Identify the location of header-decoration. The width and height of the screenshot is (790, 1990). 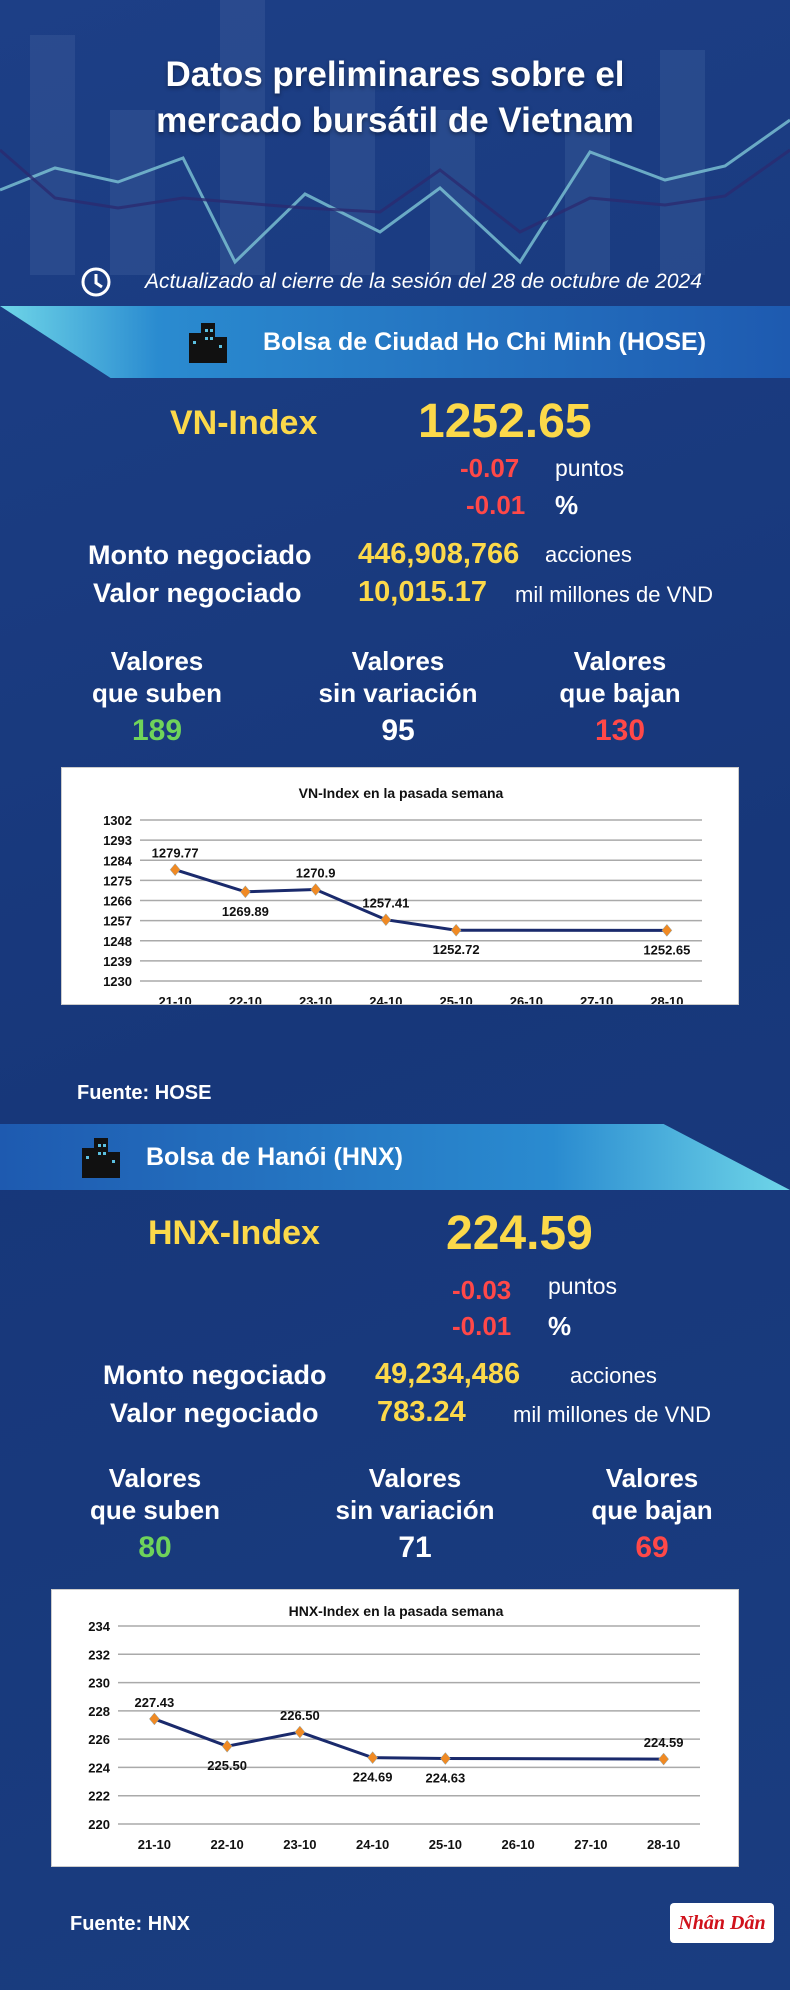
(395, 137).